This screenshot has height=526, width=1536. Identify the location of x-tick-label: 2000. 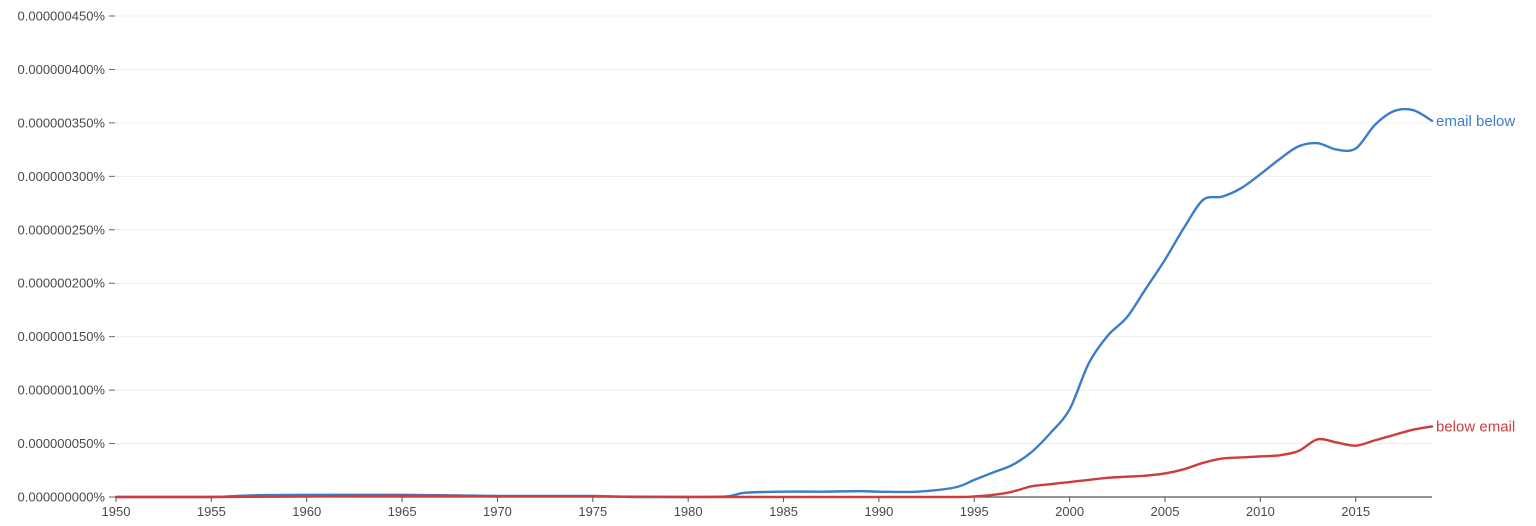
(1069, 511).